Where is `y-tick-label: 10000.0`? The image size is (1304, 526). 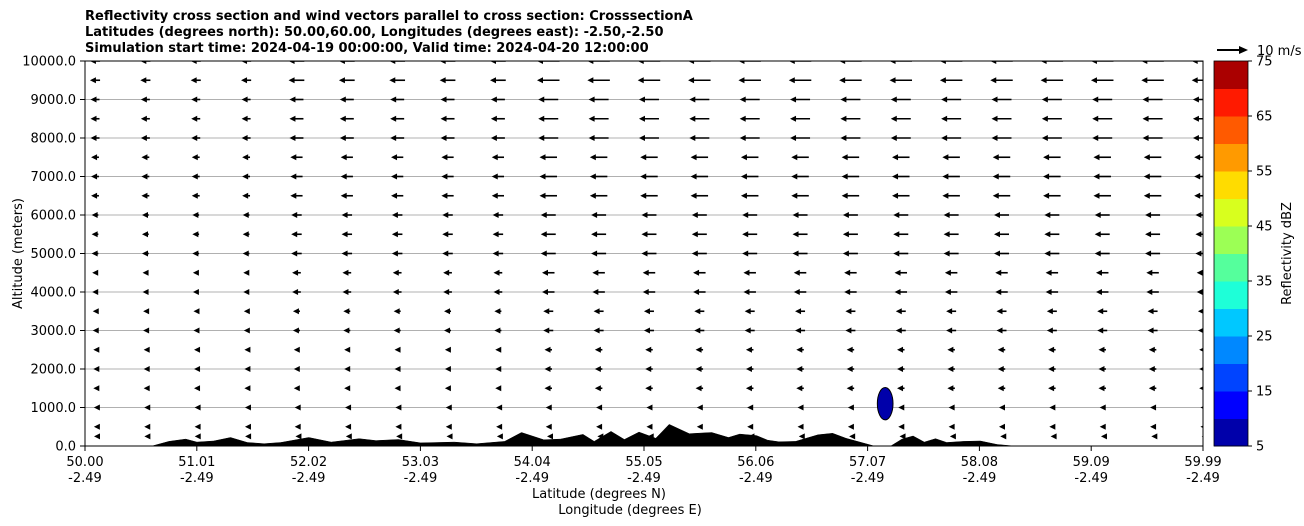 y-tick-label: 10000.0 is located at coordinates (49, 62).